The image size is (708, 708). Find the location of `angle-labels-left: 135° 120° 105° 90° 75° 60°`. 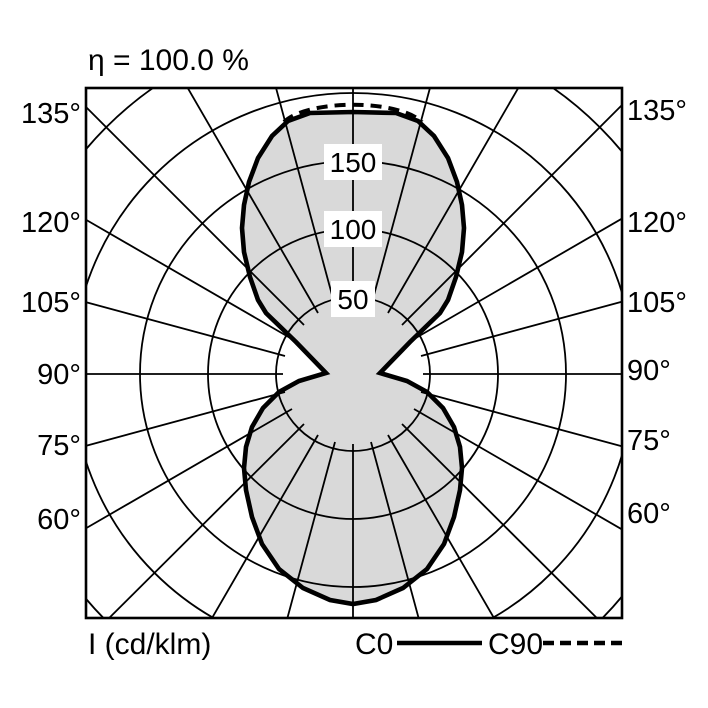

angle-labels-left: 135° 120° 105° 90° 75° 60° is located at coordinates (51, 317).